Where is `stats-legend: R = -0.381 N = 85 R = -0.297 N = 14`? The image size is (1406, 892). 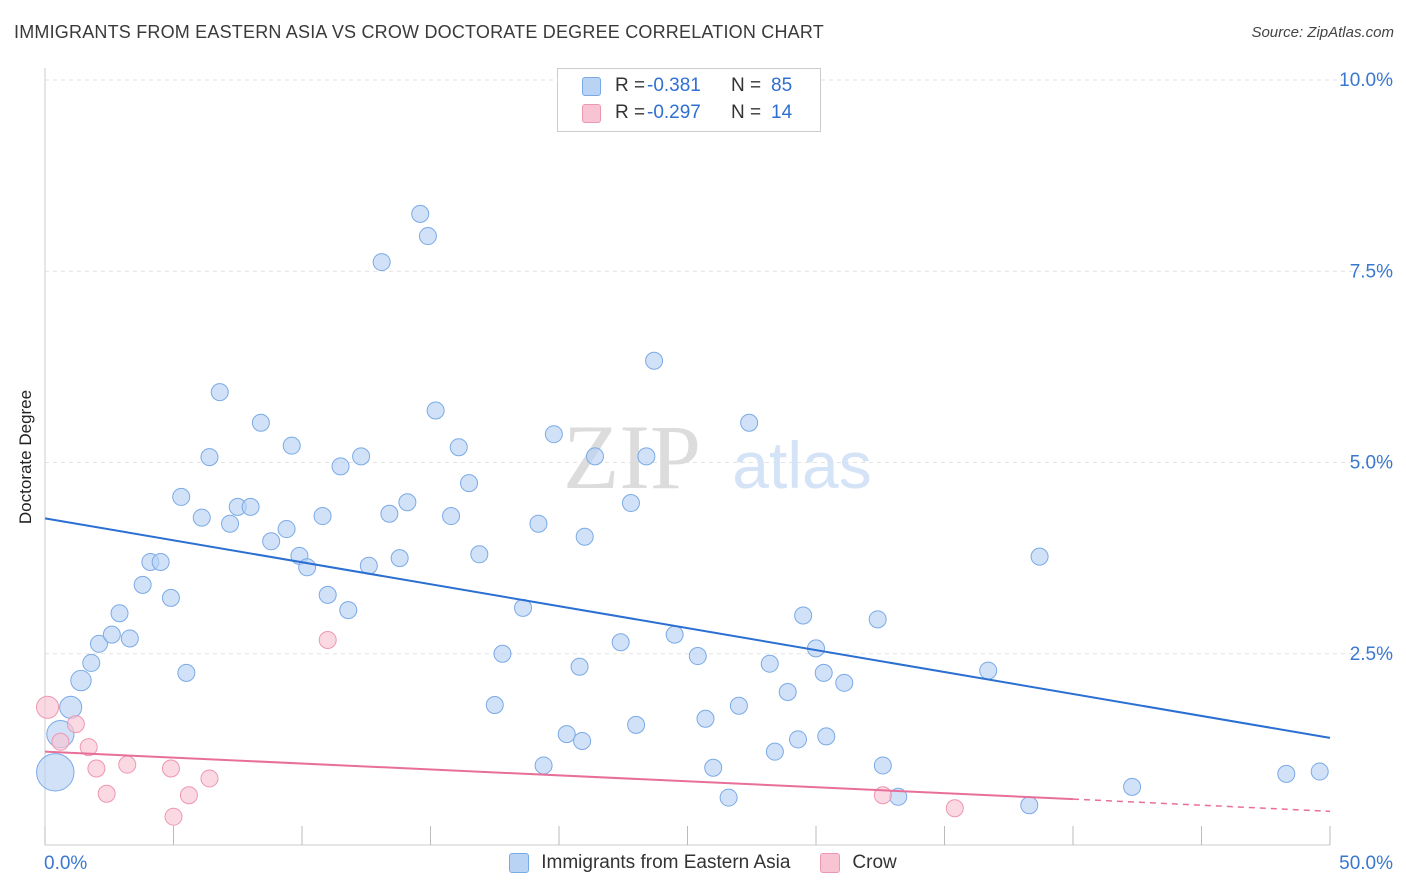 stats-legend: R = -0.381 N = 85 R = -0.297 N = 14 is located at coordinates (689, 100).